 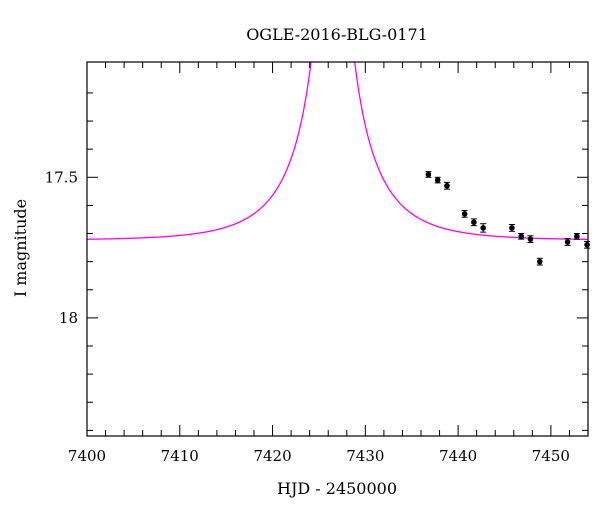 What do you see at coordinates (551, 456) in the screenshot?
I see `x-tick-label: 7450` at bounding box center [551, 456].